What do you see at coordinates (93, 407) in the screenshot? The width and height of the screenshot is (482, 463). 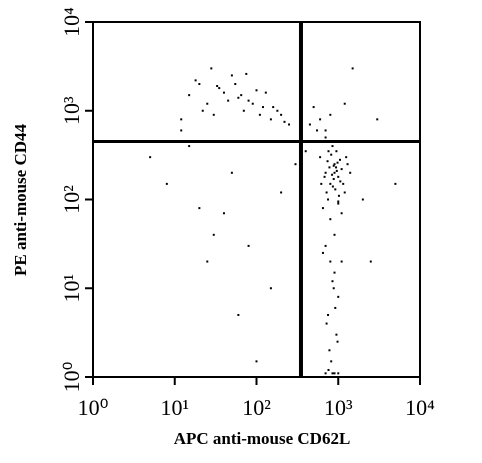 I see `x-tick-label: 10⁰` at bounding box center [93, 407].